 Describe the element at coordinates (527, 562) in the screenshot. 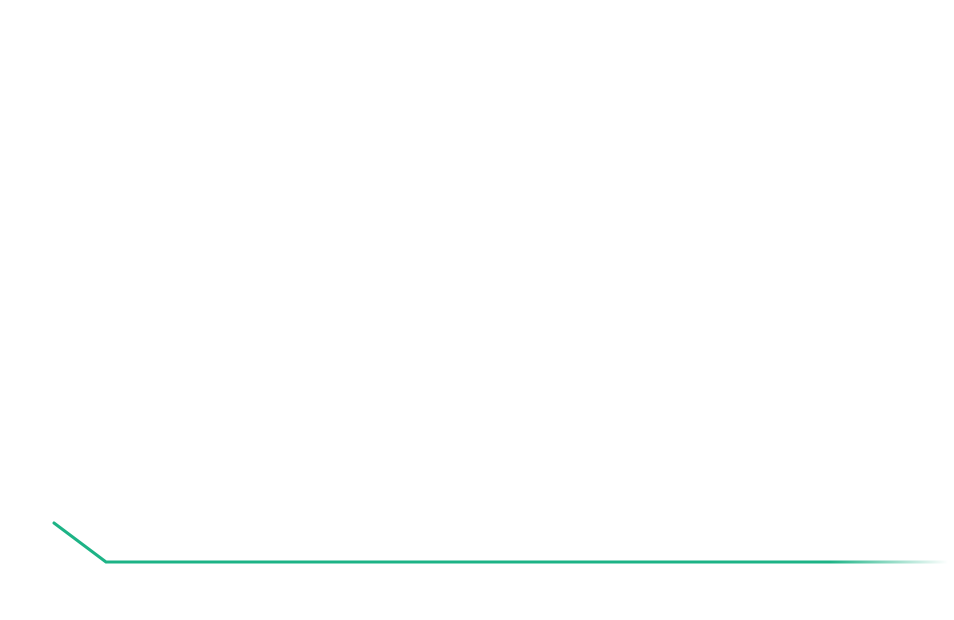

I see `horizontal-line-segment` at that location.